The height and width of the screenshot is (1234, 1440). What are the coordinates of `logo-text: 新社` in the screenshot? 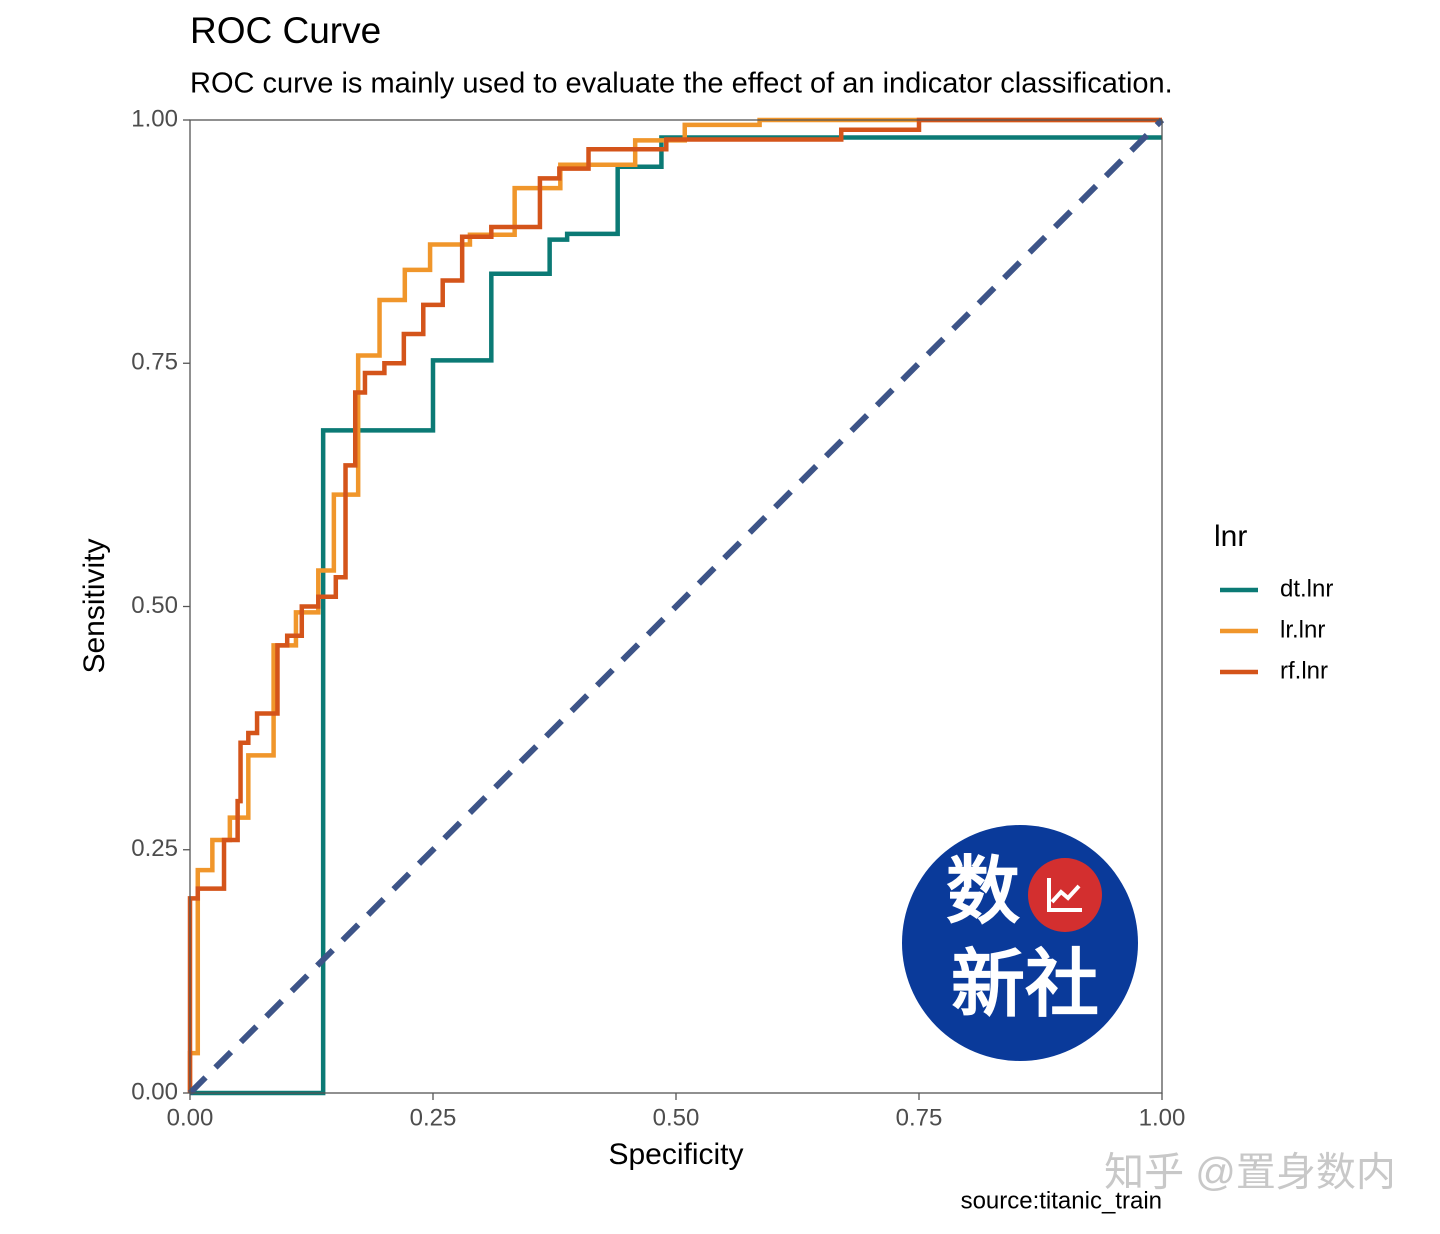 It's located at (1025, 984).